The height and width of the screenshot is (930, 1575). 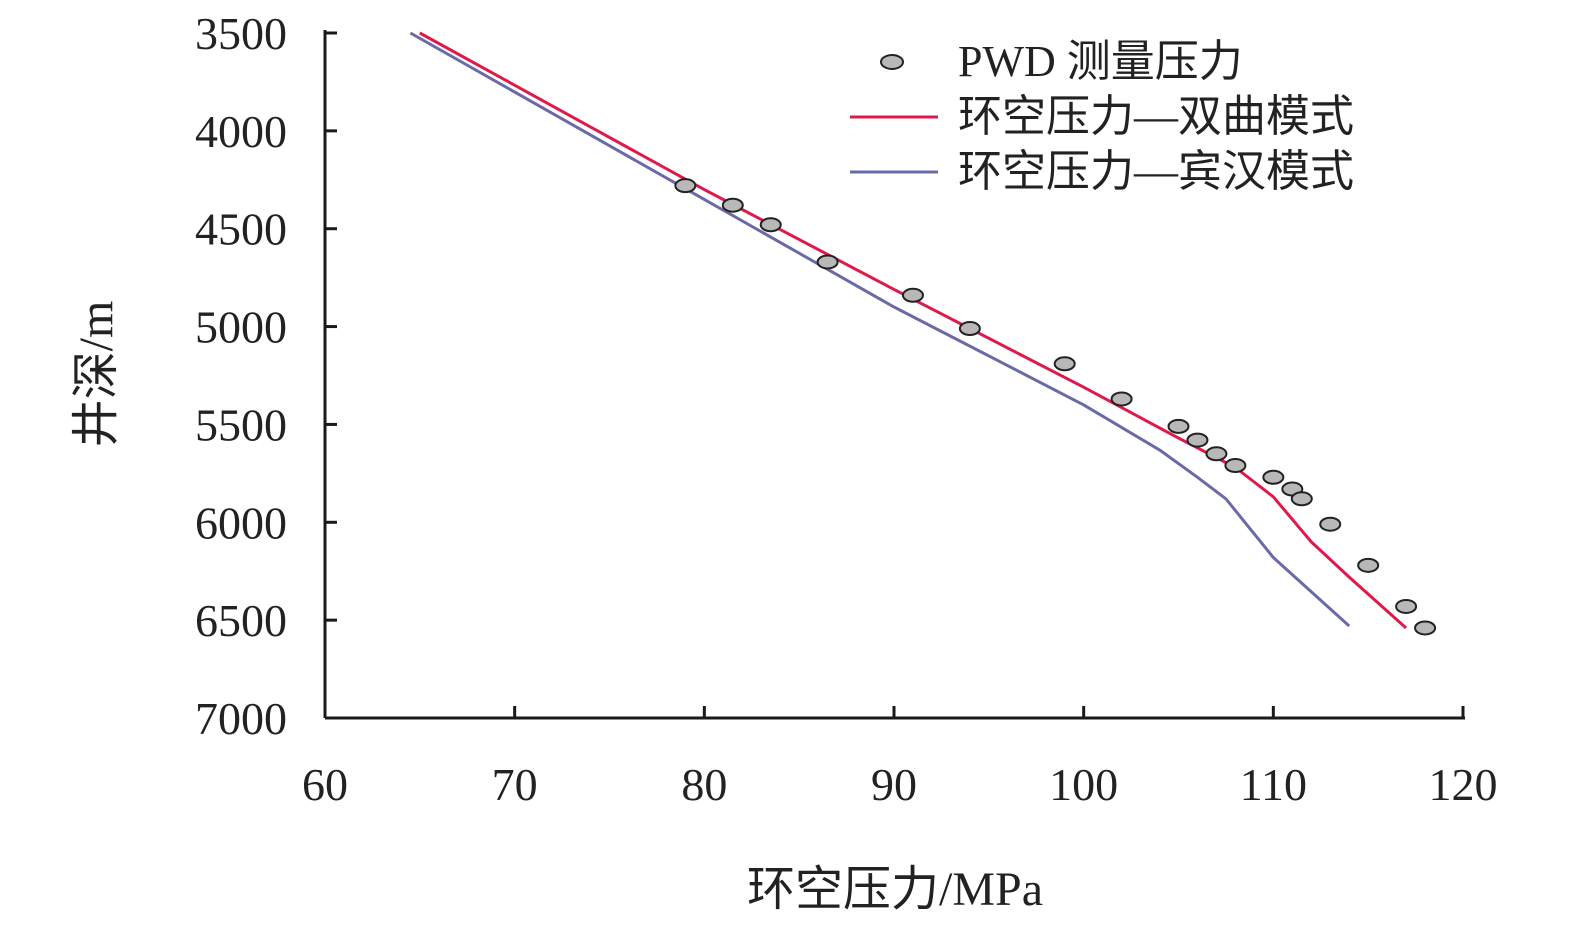 I want to click on x-tick-label: 120, so click(x=1463, y=784).